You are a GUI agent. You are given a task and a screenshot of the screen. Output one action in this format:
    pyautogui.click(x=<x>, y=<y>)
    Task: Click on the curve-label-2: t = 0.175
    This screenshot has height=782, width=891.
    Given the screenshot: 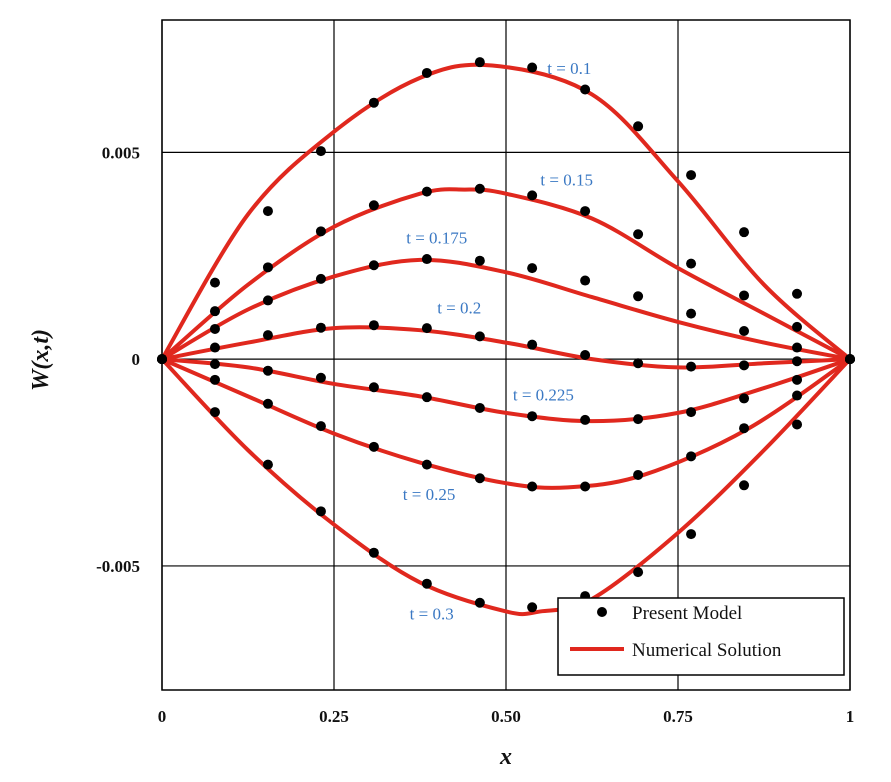 What is the action you would take?
    pyautogui.click(x=436, y=237)
    